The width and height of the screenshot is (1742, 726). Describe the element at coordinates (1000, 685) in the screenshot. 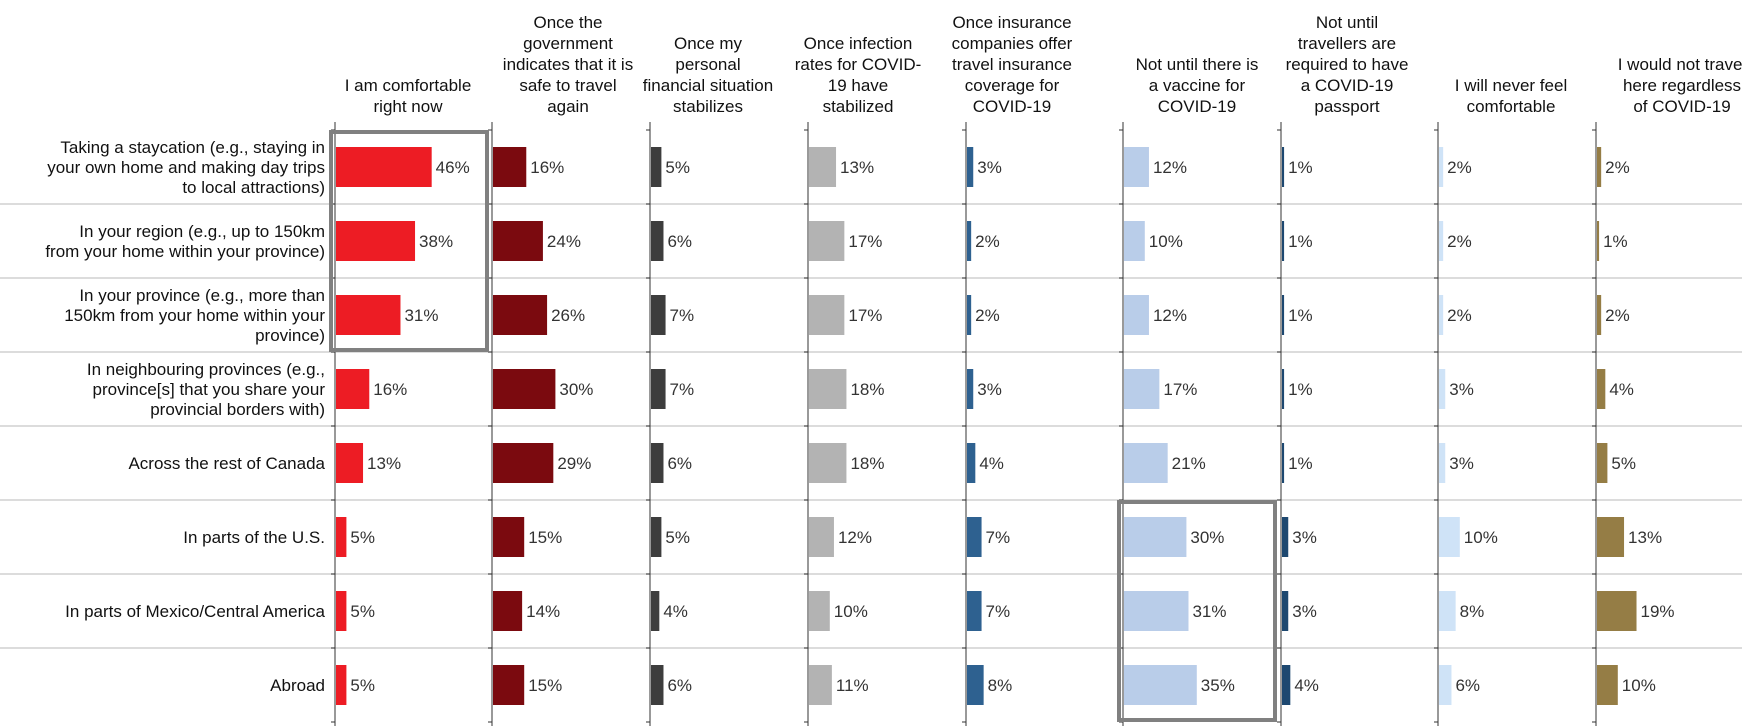

I see `data-label: 8%` at that location.